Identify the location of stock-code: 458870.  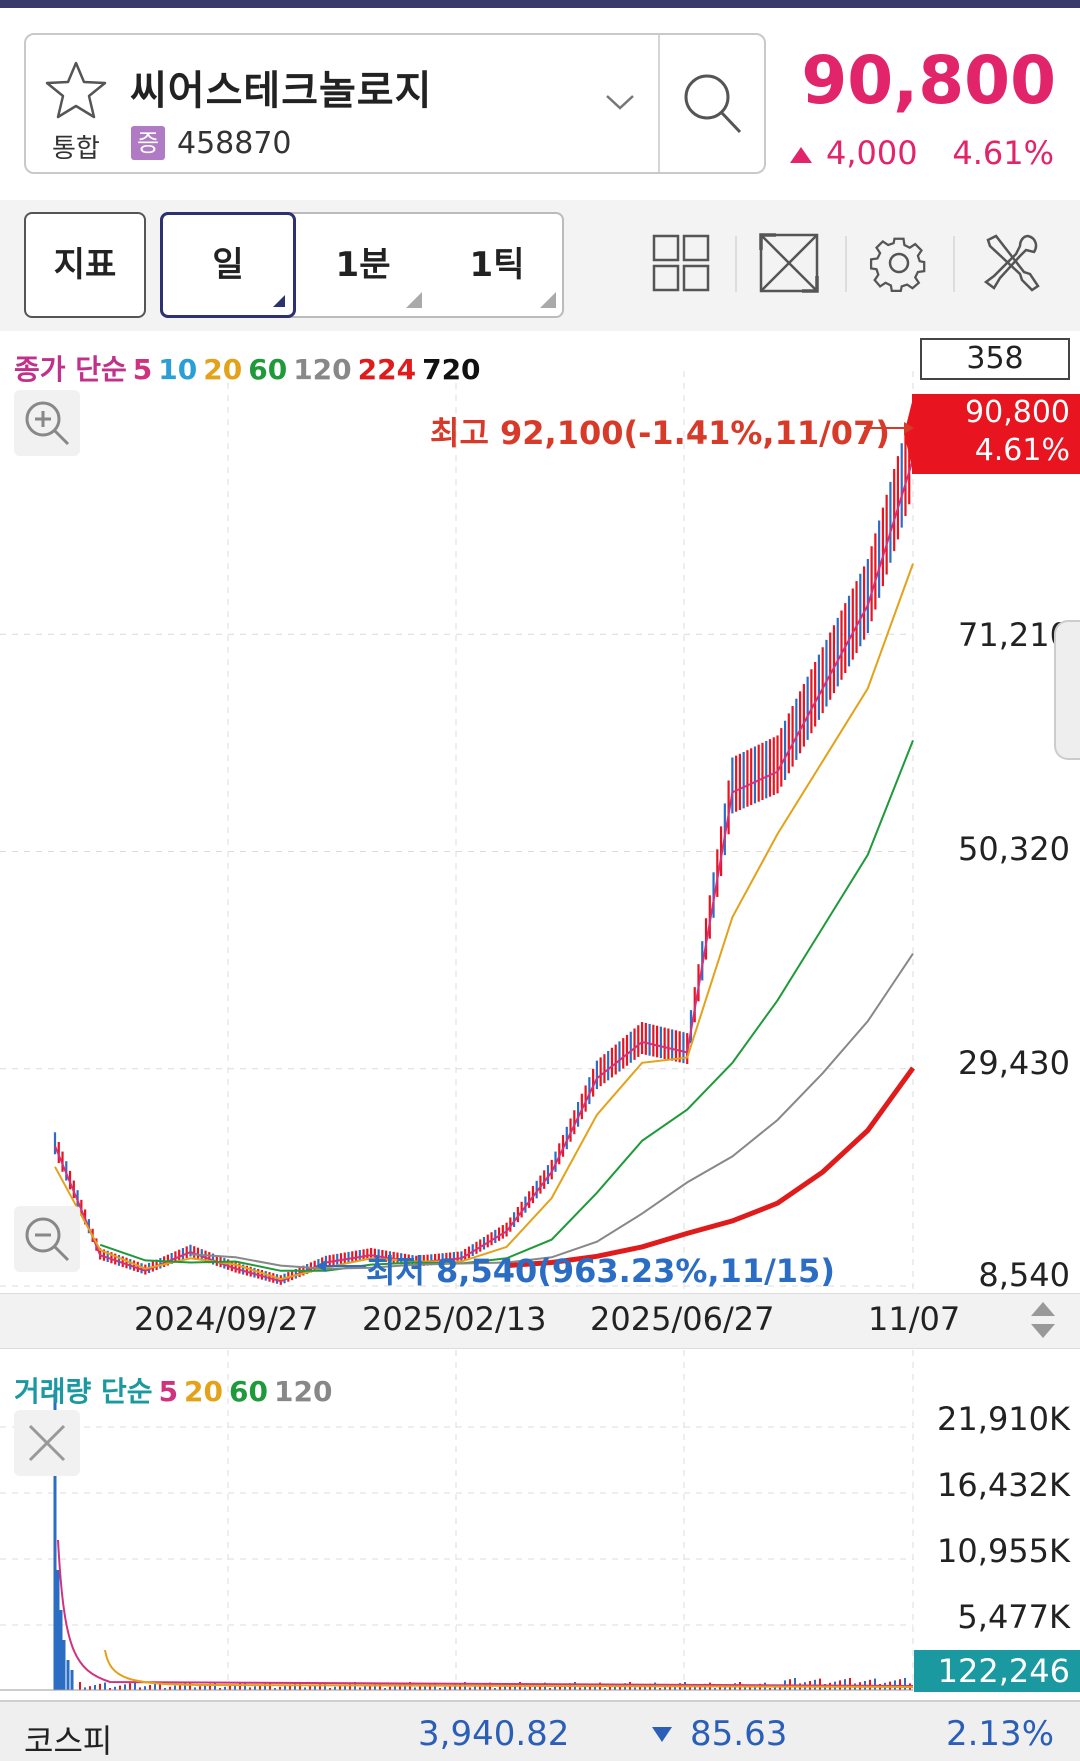
(234, 143).